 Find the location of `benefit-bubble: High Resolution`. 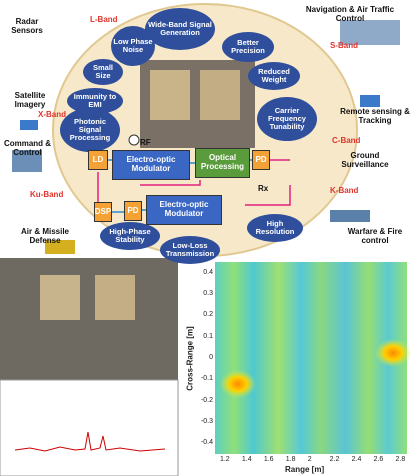

benefit-bubble: High Resolution is located at coordinates (275, 228).